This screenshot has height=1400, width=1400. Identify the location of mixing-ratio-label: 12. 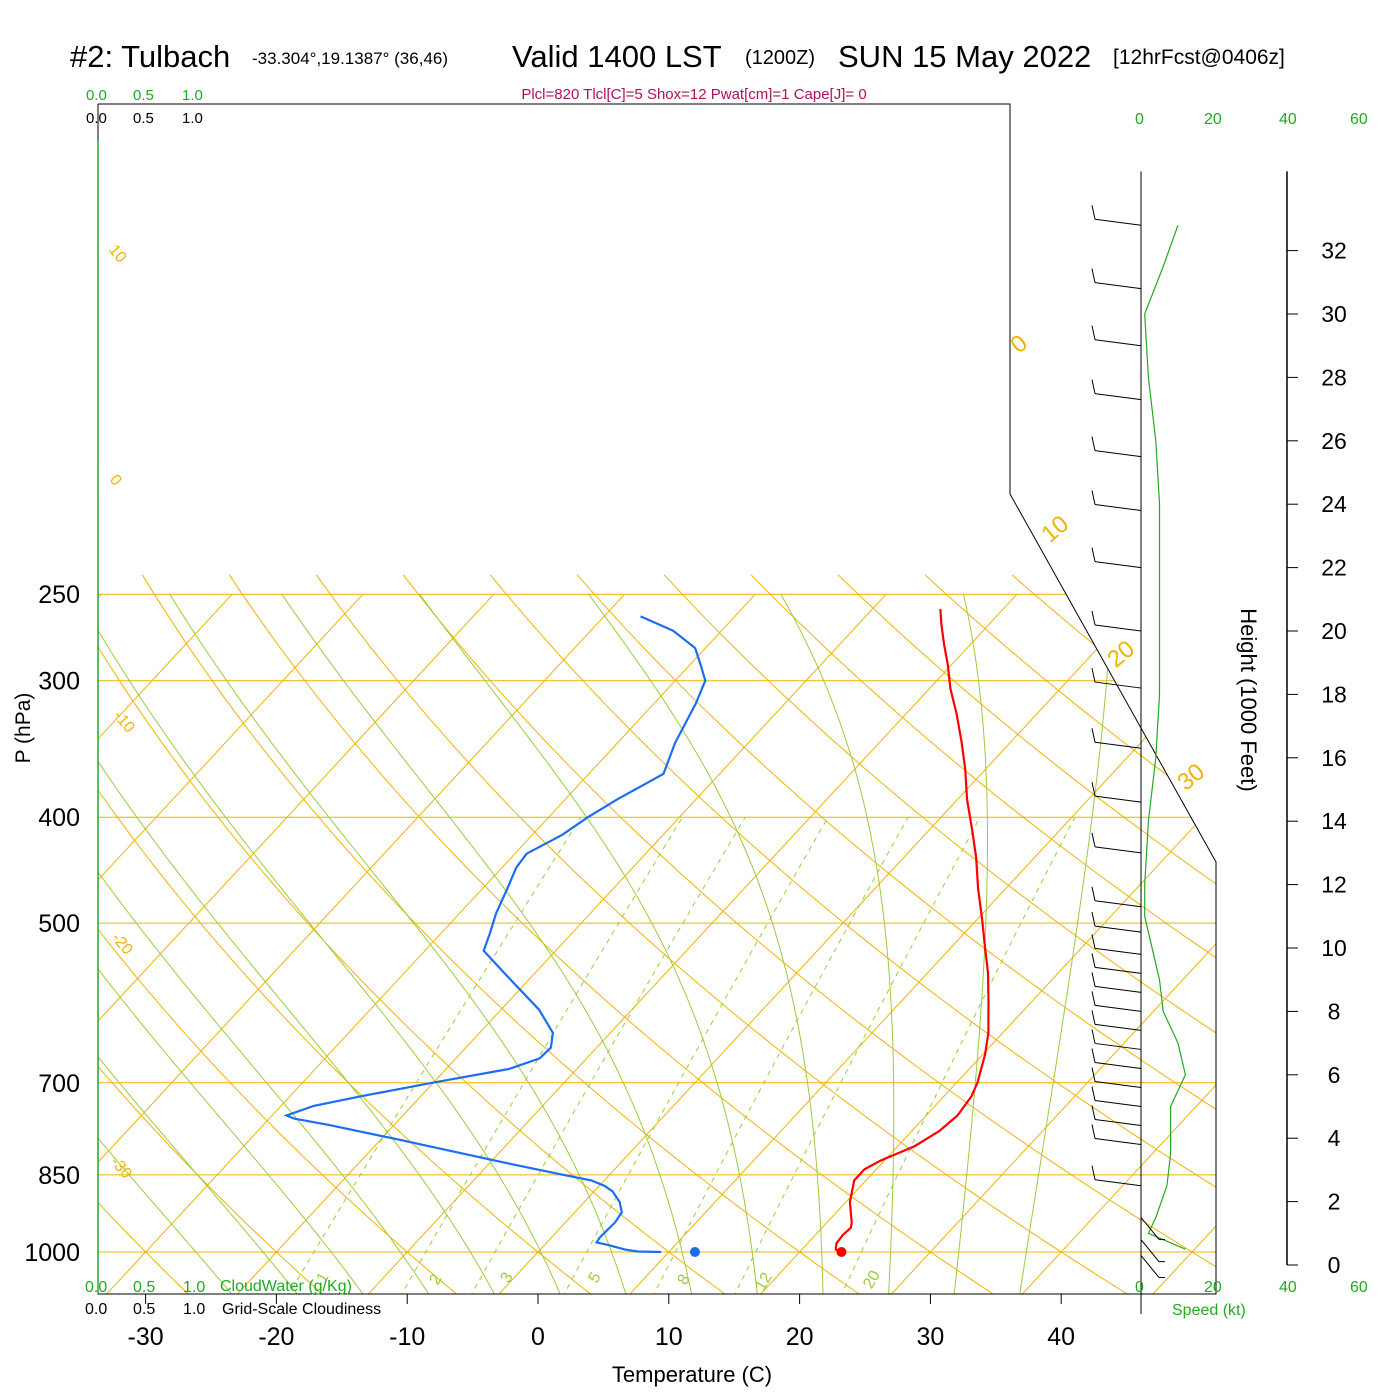
(764, 1282).